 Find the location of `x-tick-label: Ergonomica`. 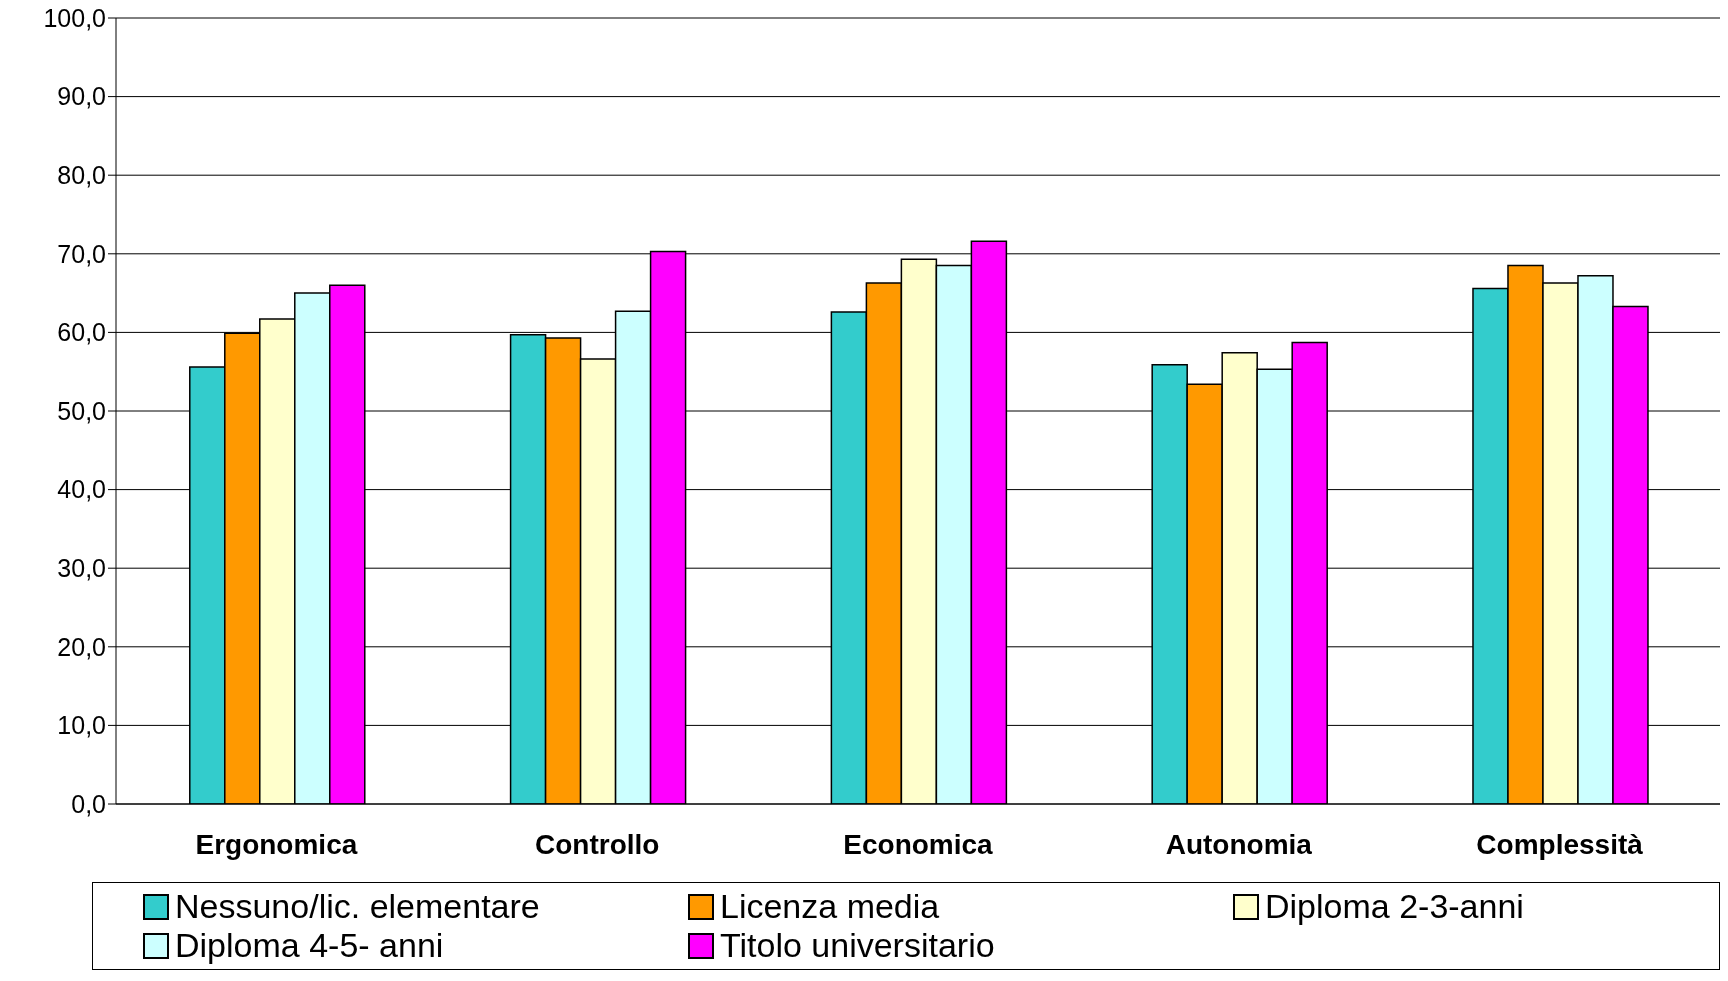

x-tick-label: Ergonomica is located at coordinates (276, 844).